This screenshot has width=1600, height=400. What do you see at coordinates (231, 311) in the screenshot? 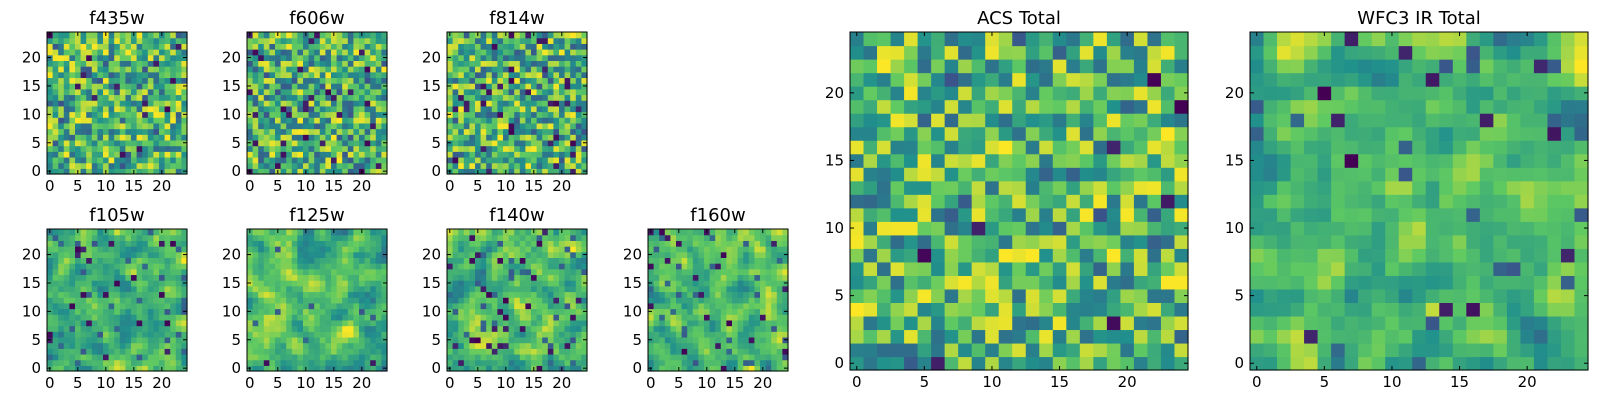
I see `y-tick-label: 10` at bounding box center [231, 311].